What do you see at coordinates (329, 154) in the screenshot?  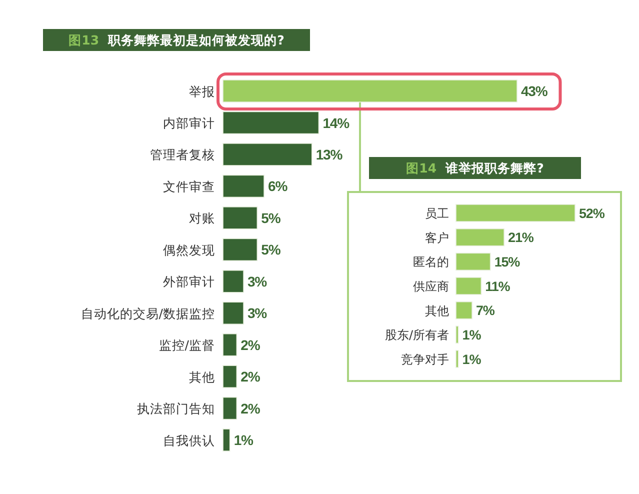 I see `value-label: 13%` at bounding box center [329, 154].